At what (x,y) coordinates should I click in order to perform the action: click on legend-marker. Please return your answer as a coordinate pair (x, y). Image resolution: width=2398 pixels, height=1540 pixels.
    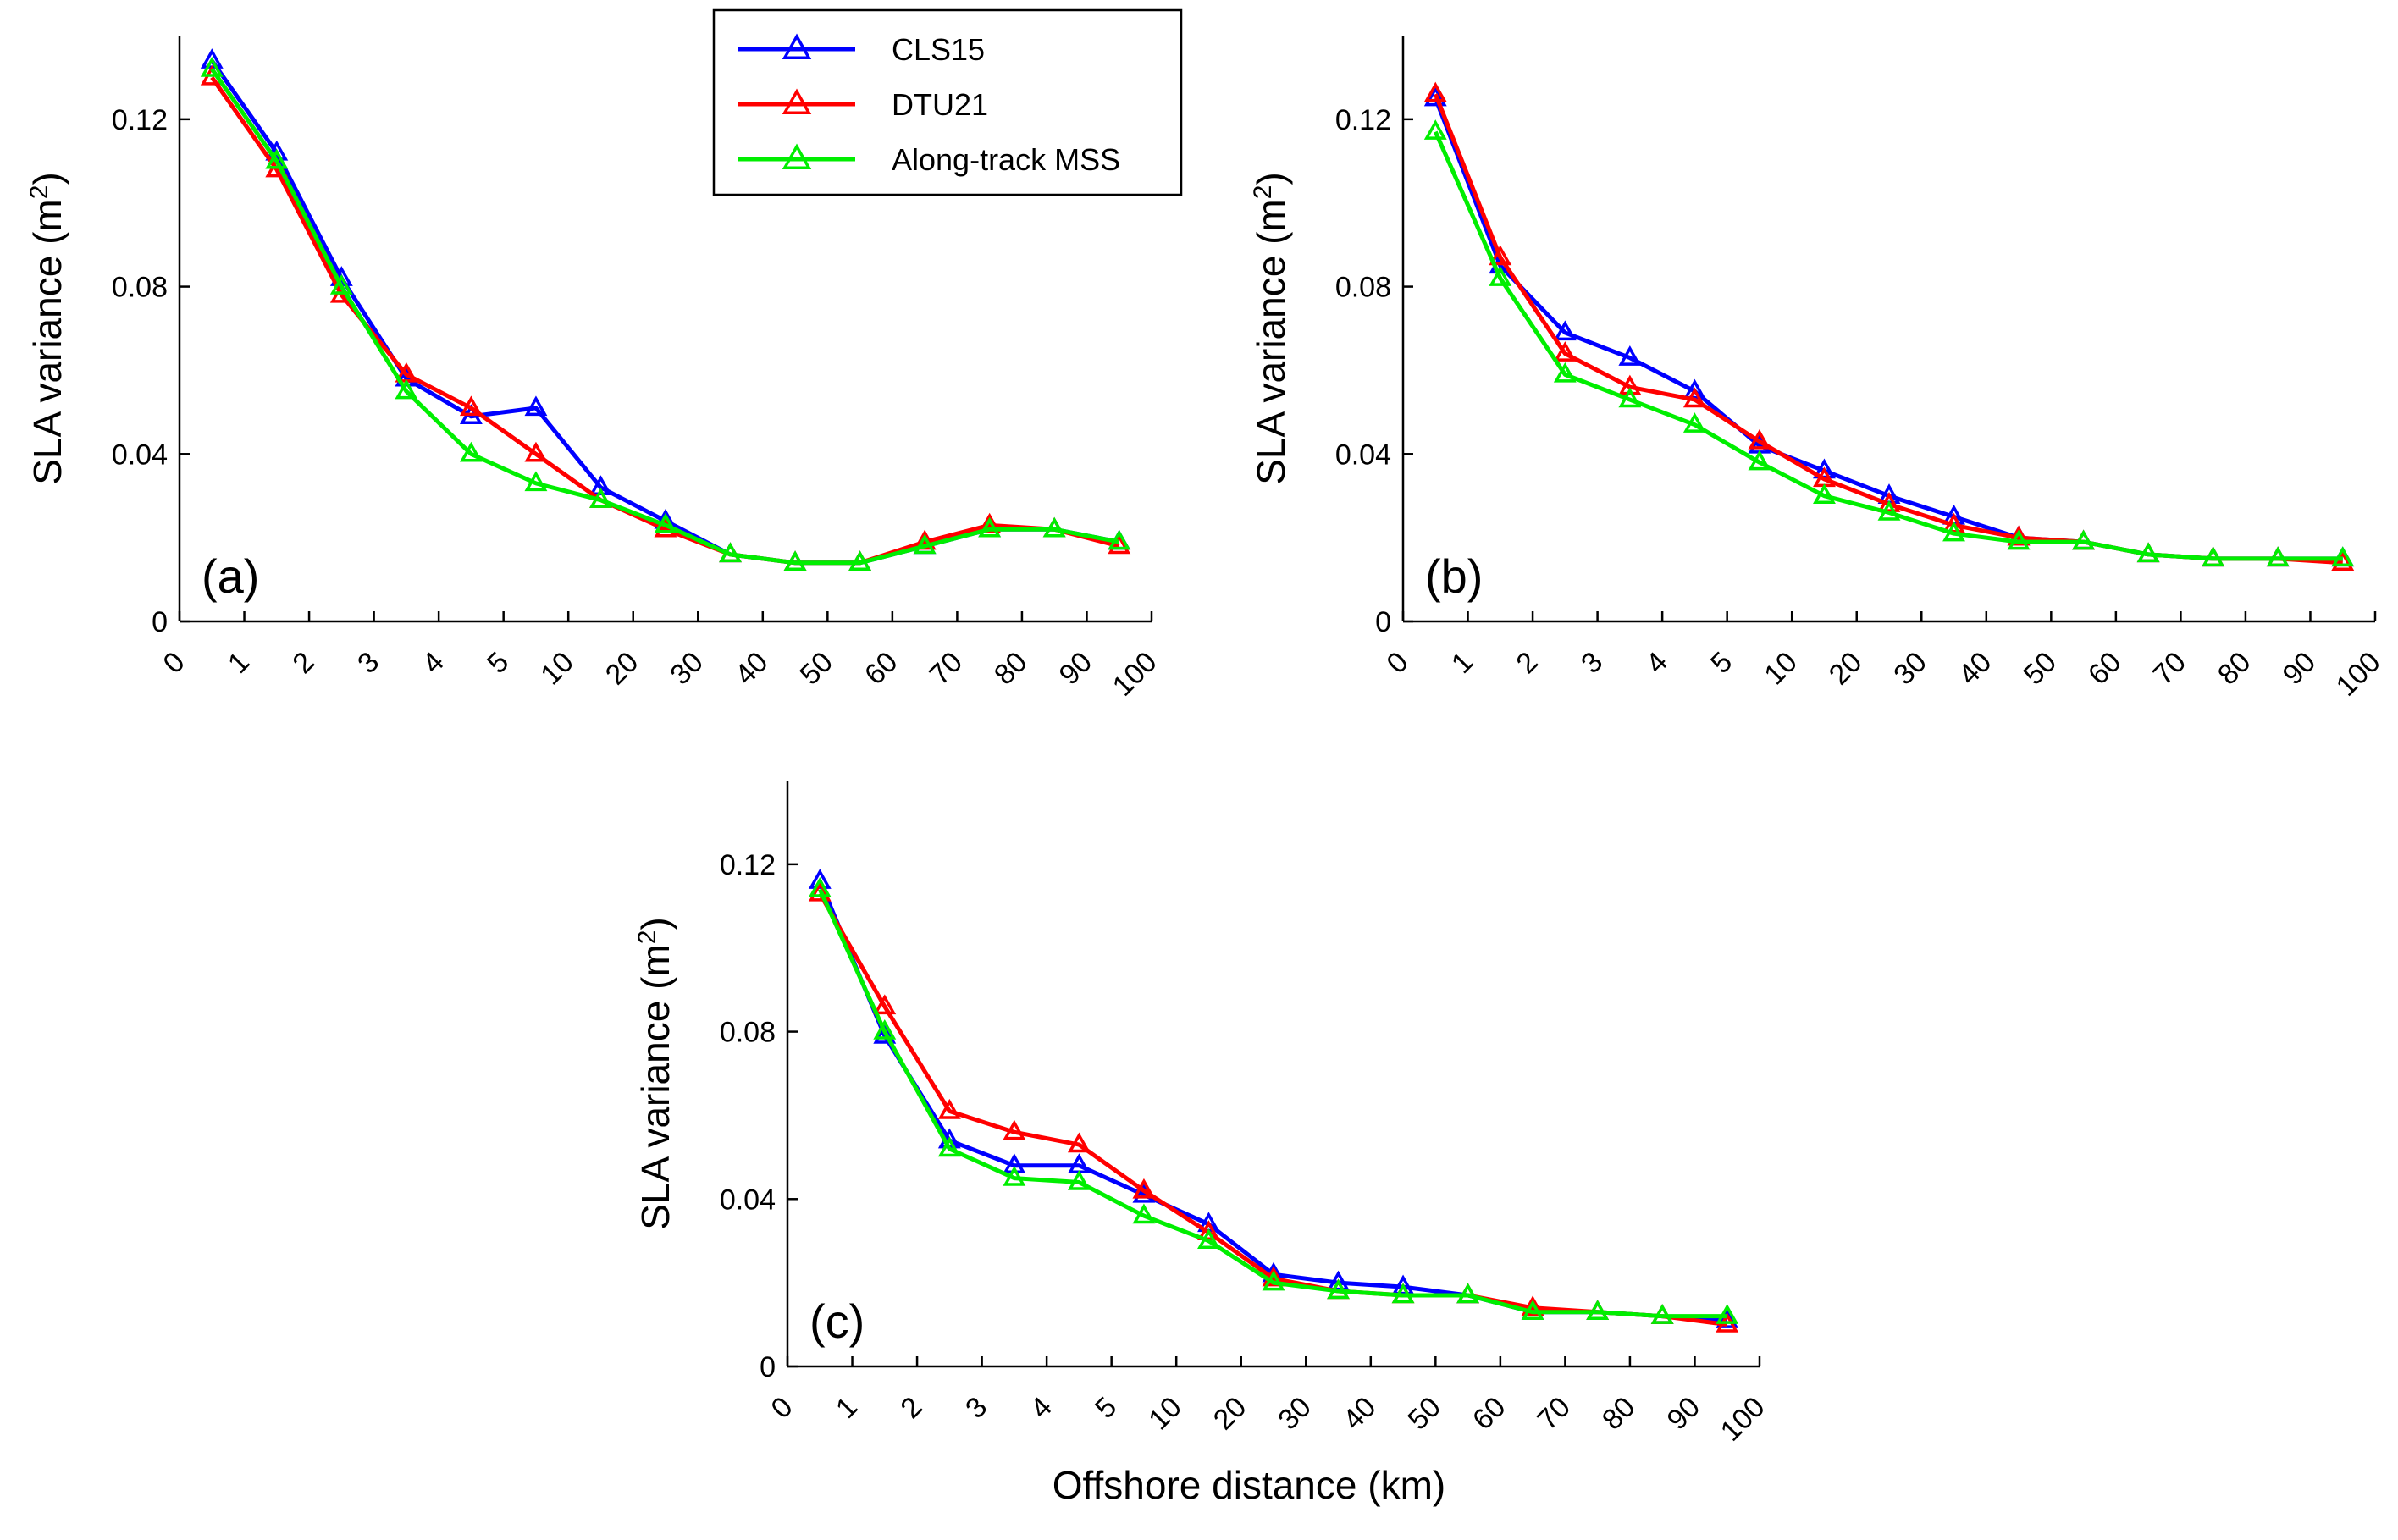
    Looking at the image, I should click on (797, 101).